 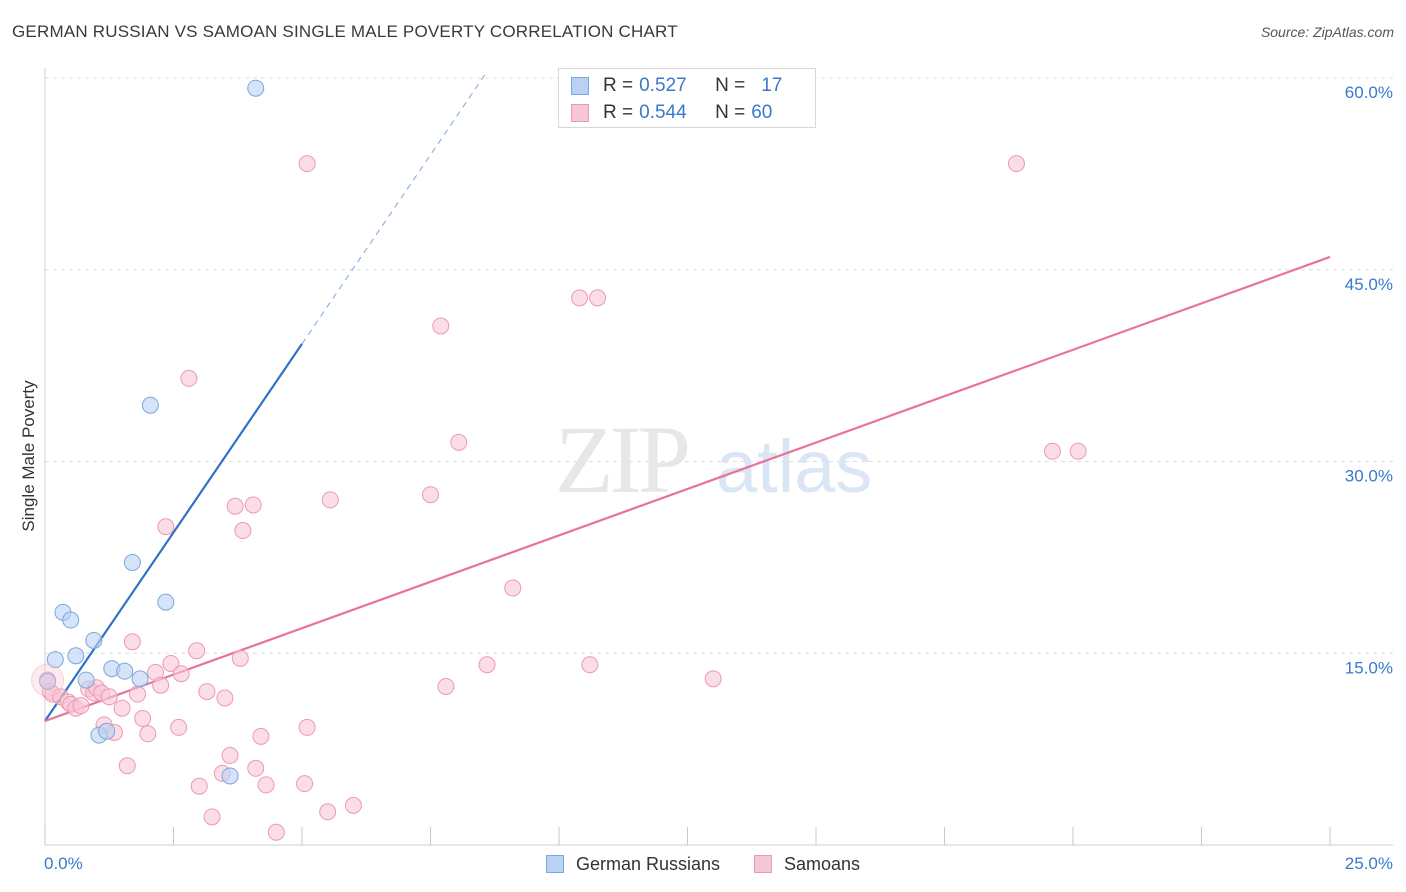 What do you see at coordinates (772, 85) in the screenshot?
I see `n-value: 17` at bounding box center [772, 85].